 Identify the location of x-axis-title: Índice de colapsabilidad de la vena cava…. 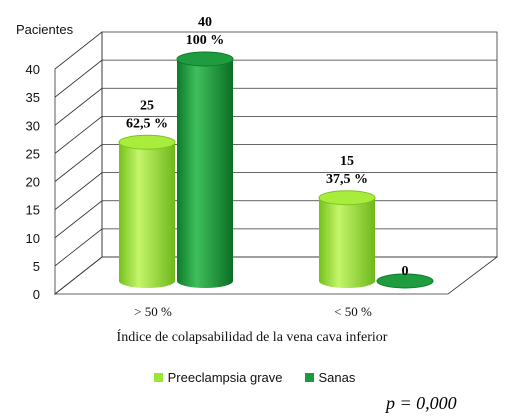
(252, 336).